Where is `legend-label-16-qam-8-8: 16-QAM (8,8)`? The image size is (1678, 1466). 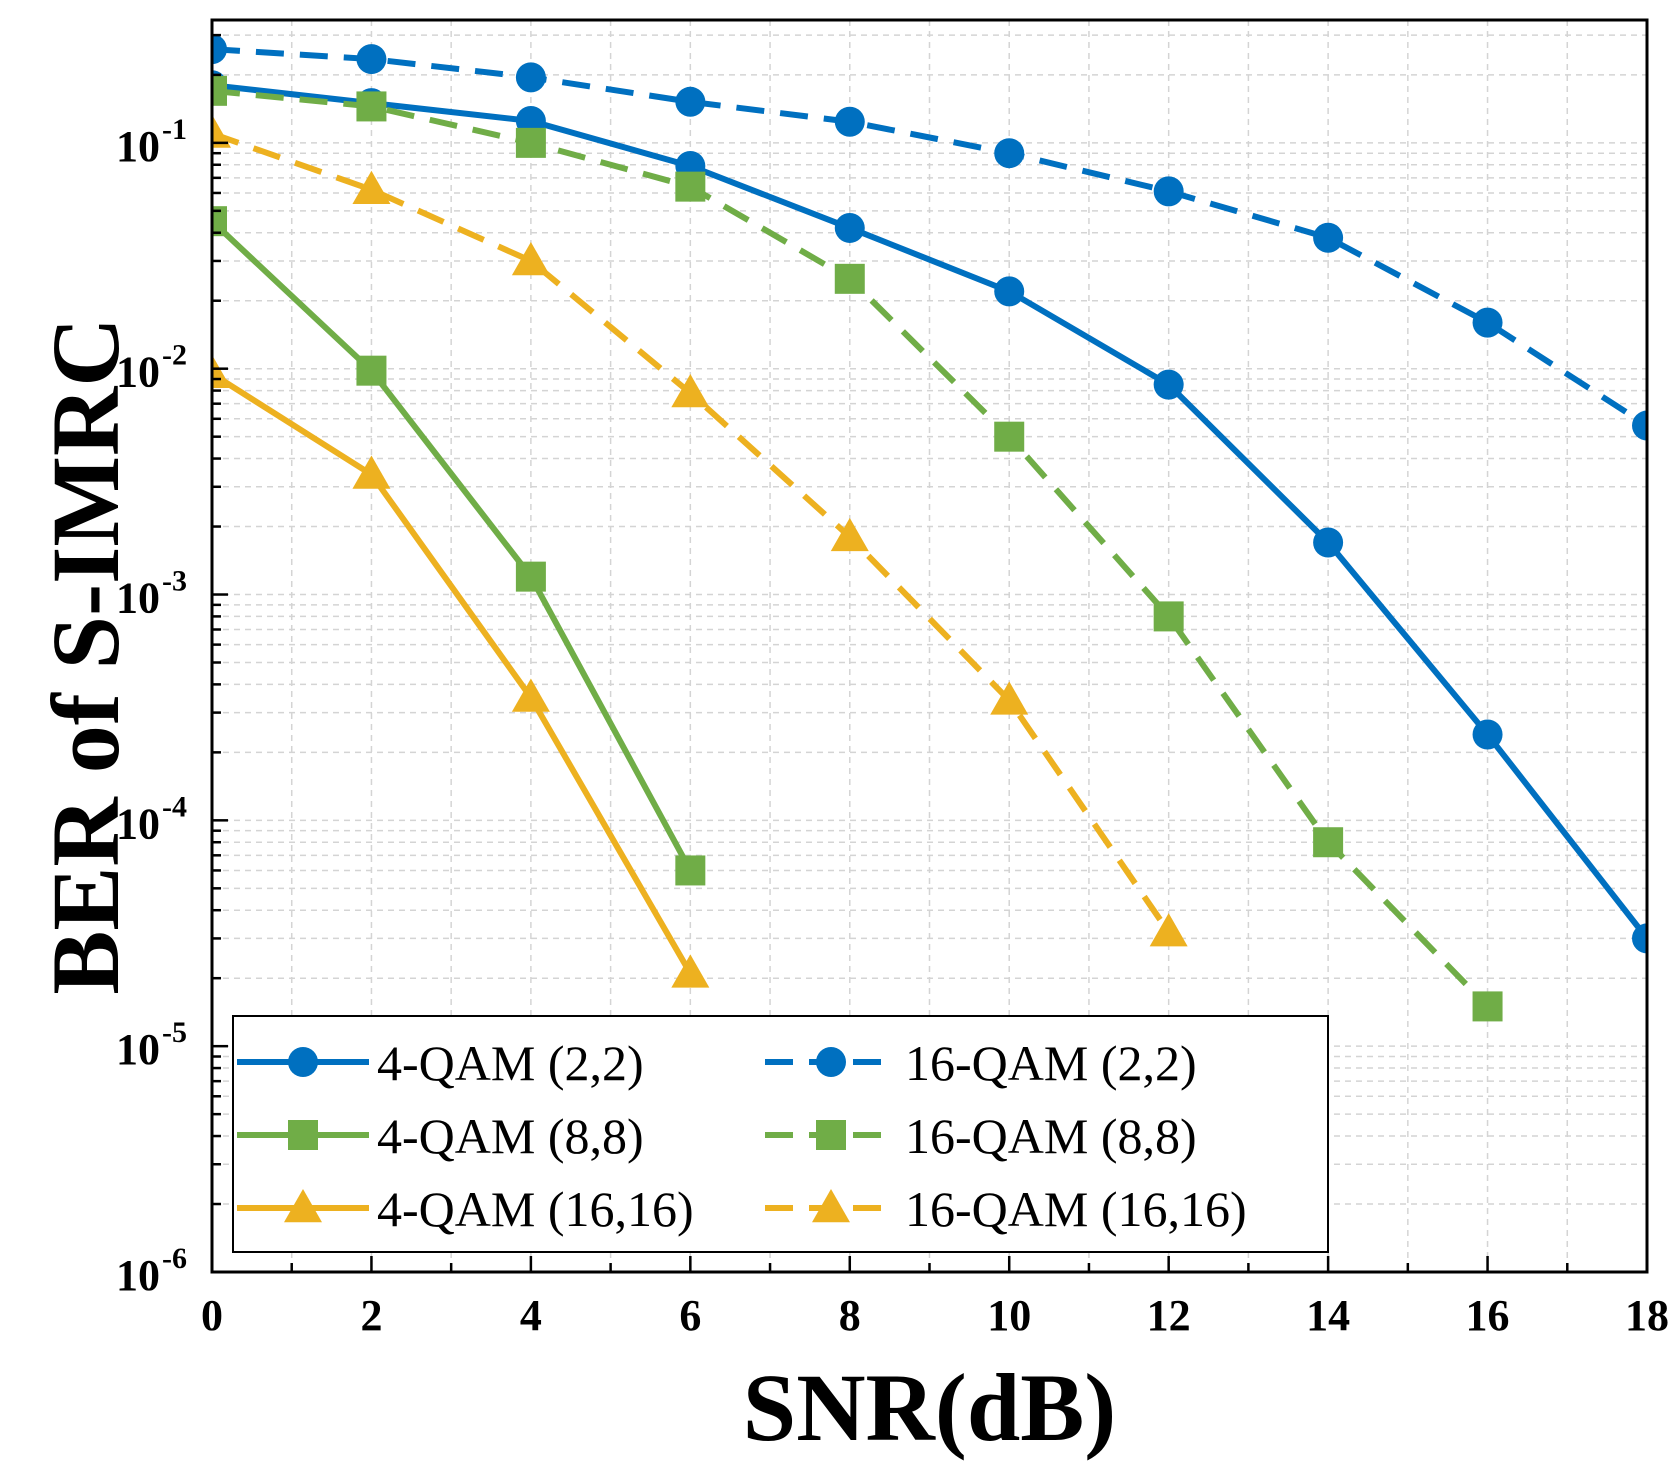 legend-label-16-qam-8-8: 16-QAM (8,8) is located at coordinates (1051, 1136).